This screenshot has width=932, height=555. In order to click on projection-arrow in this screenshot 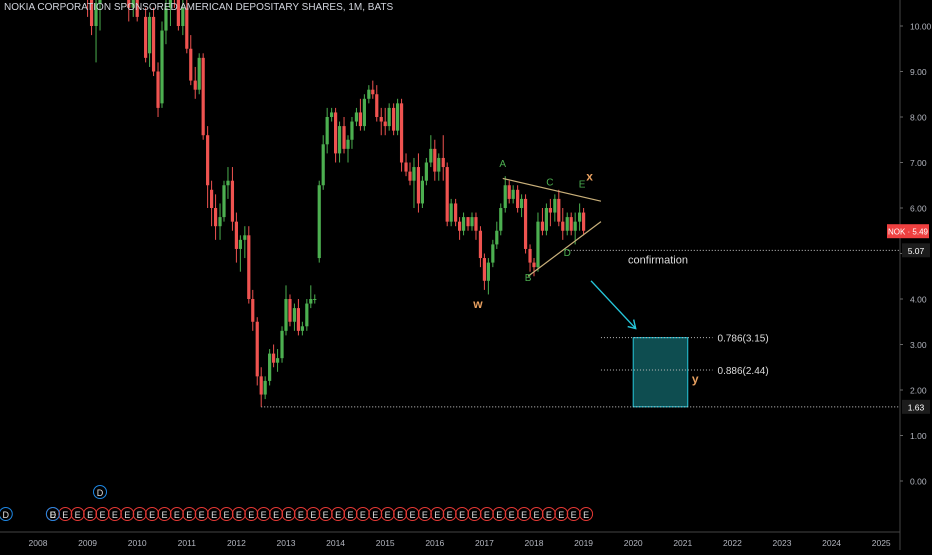, I will do `click(613, 305)`.